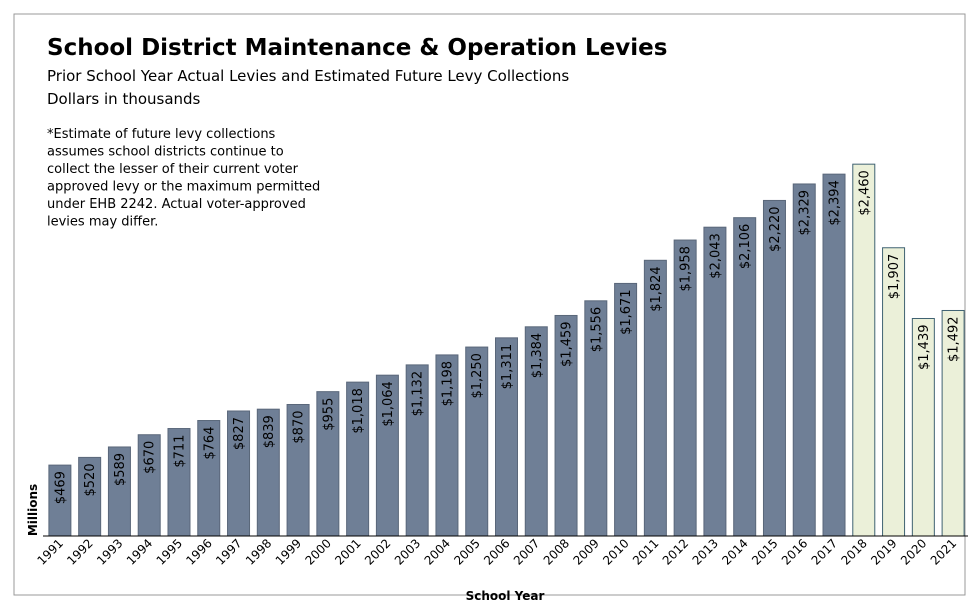 The image size is (975, 609). Describe the element at coordinates (299, 426) in the screenshot. I see `value-label: $870` at that location.